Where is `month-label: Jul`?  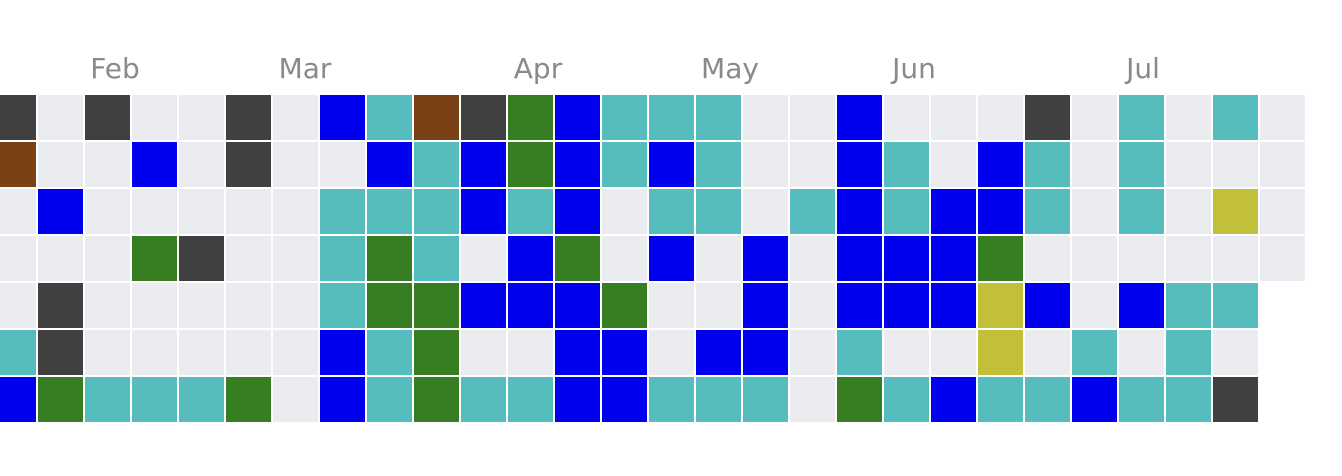 month-label: Jul is located at coordinates (1142, 68).